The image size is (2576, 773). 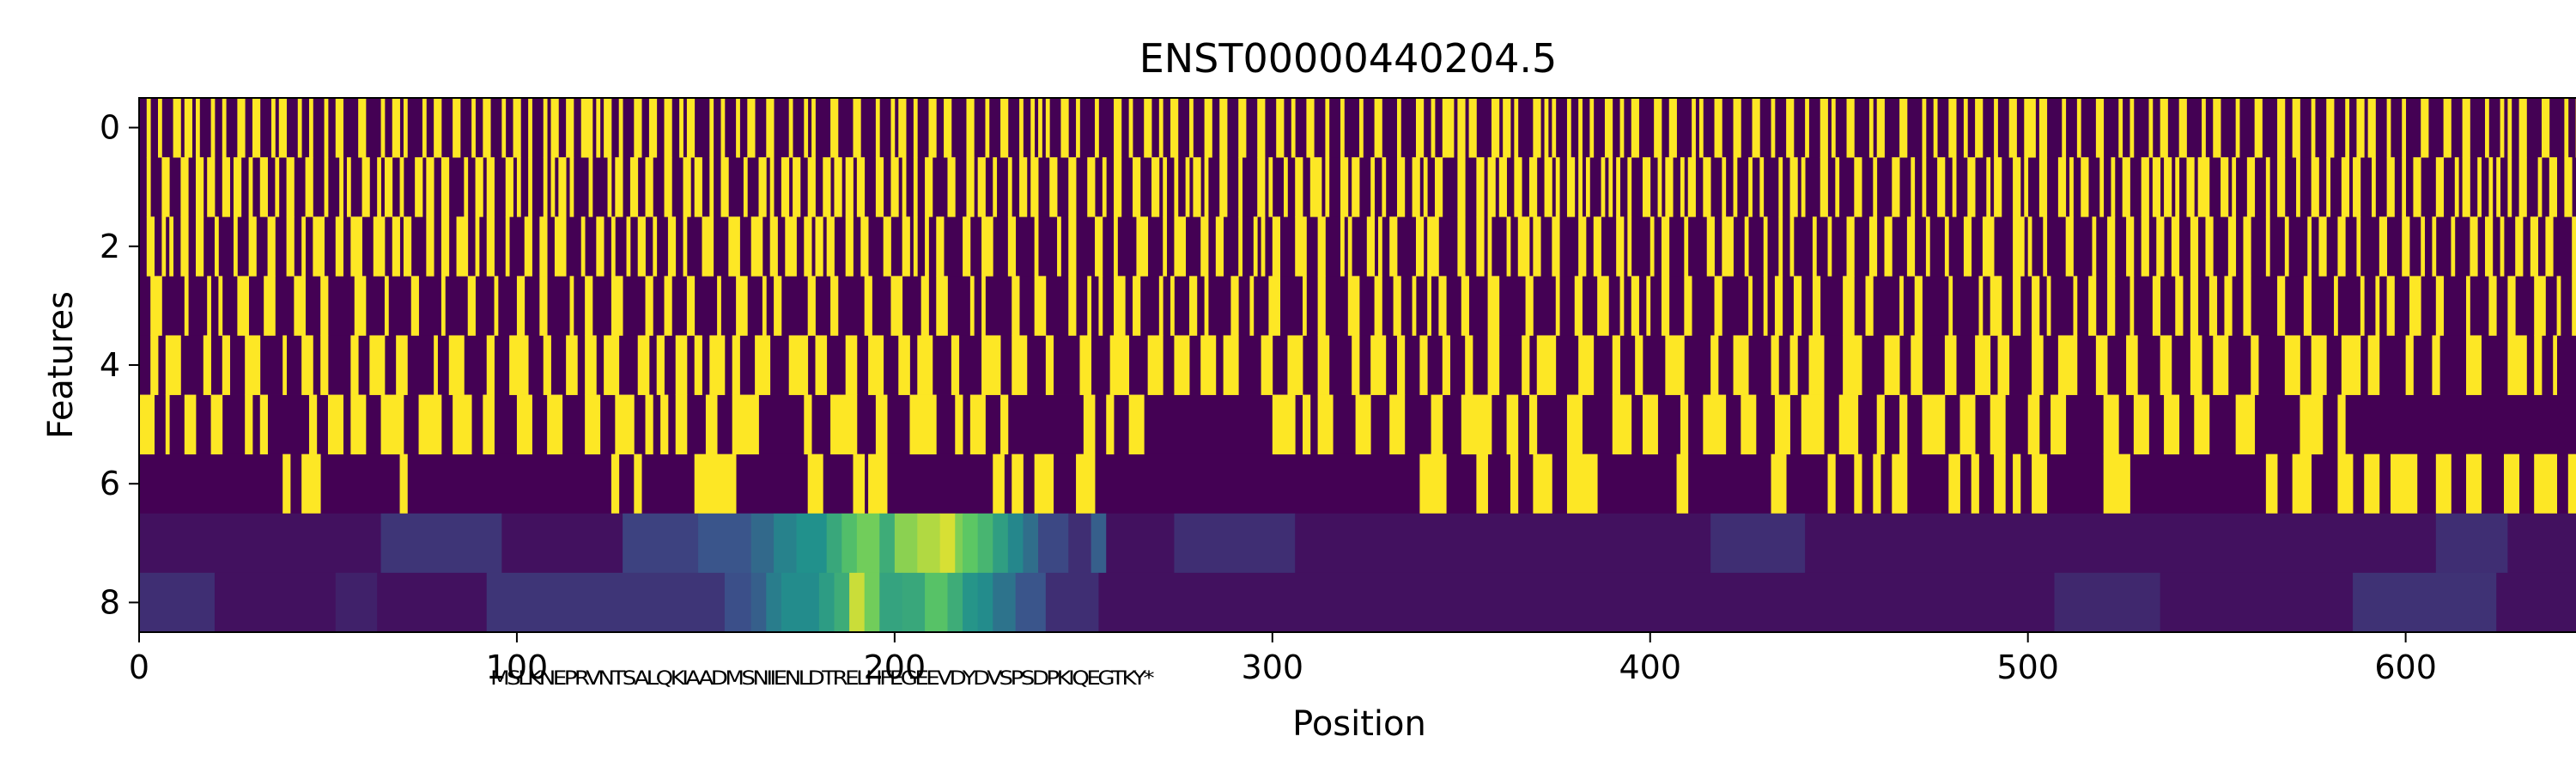 I want to click on x-tick-label: 600, so click(x=2405, y=667).